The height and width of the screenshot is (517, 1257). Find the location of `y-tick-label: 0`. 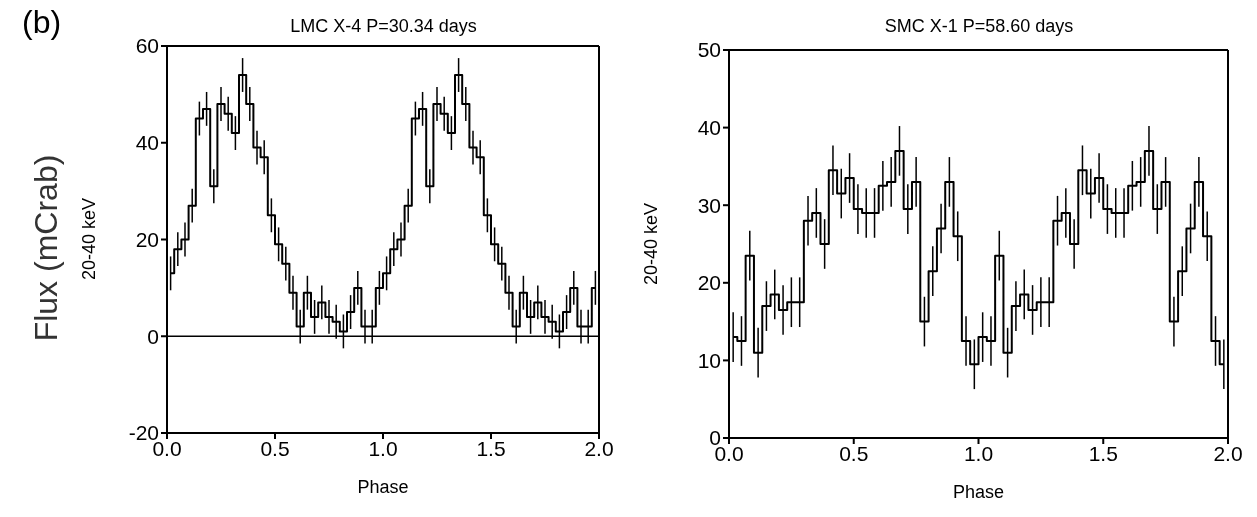

y-tick-label: 0 is located at coordinates (153, 336).